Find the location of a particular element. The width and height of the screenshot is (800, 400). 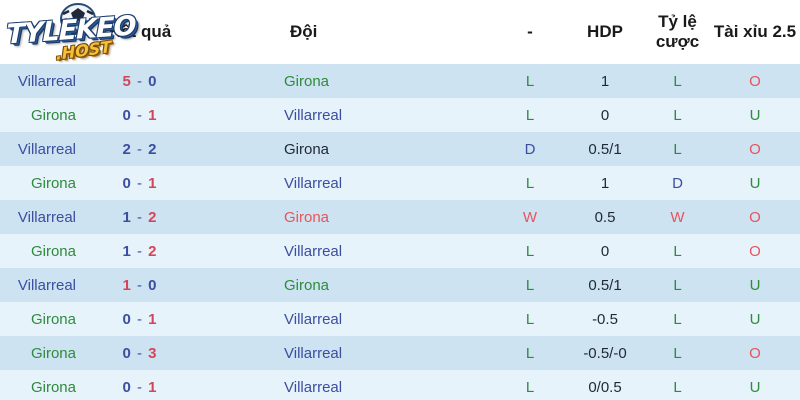

header-result: Kết quả is located at coordinates (140, 32).